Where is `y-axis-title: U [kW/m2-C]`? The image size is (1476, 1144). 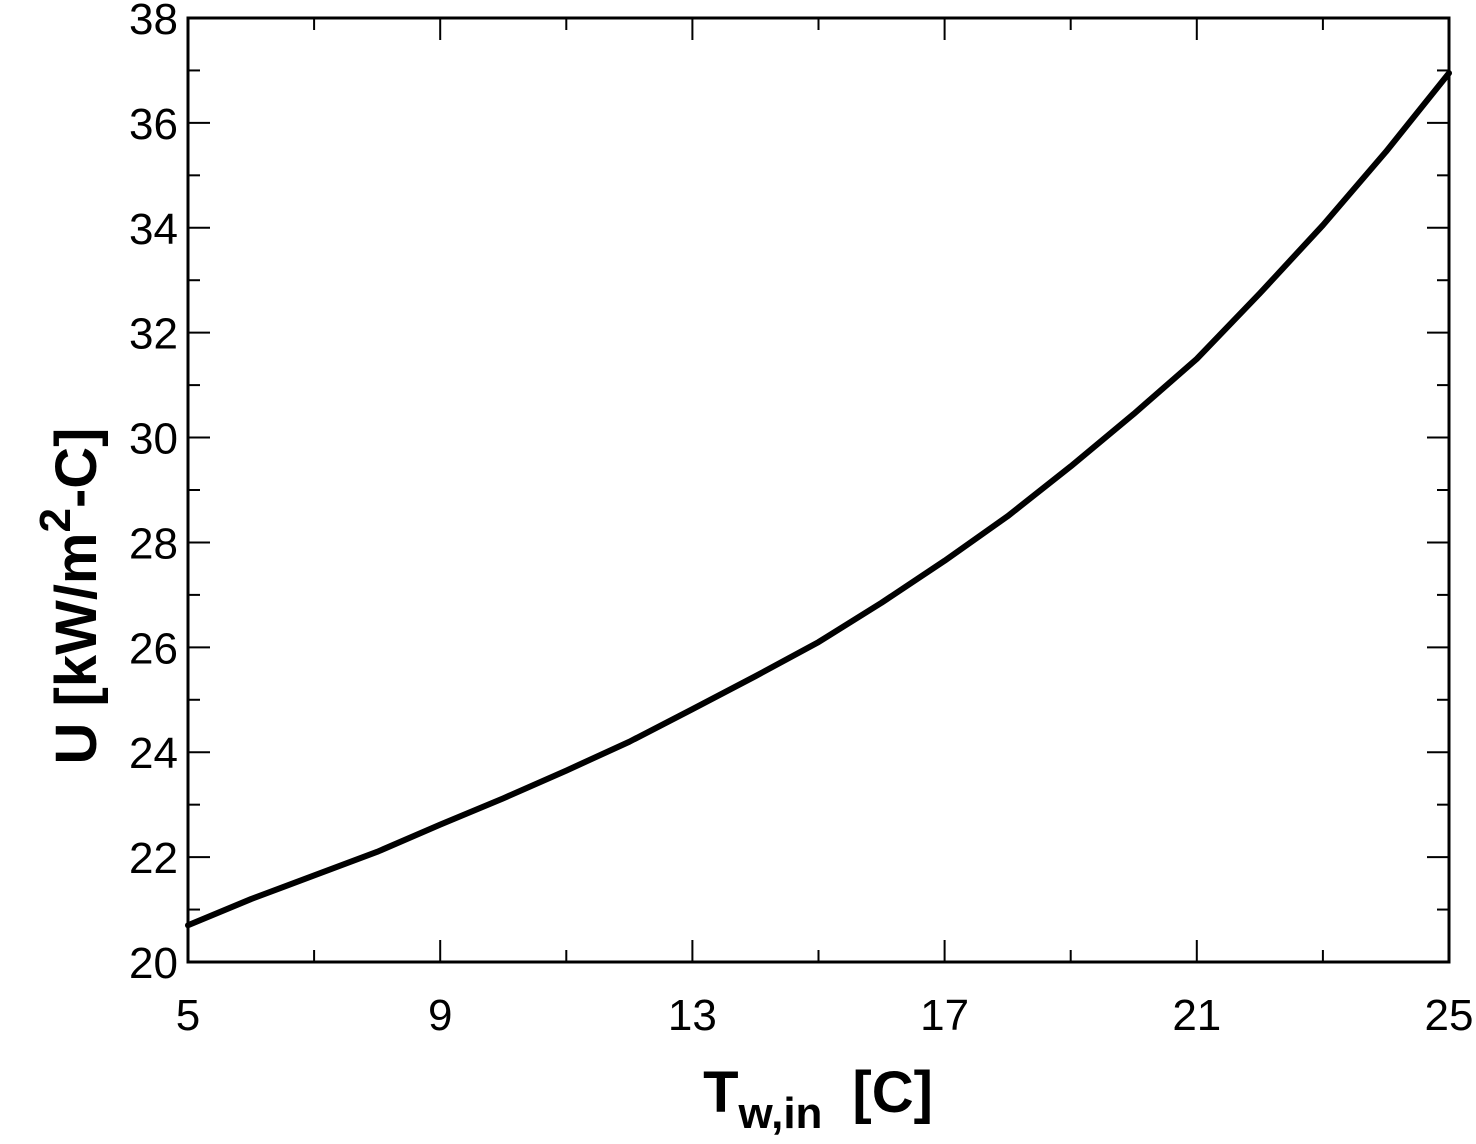
y-axis-title: U [kW/m2-C] is located at coordinates (70, 596).